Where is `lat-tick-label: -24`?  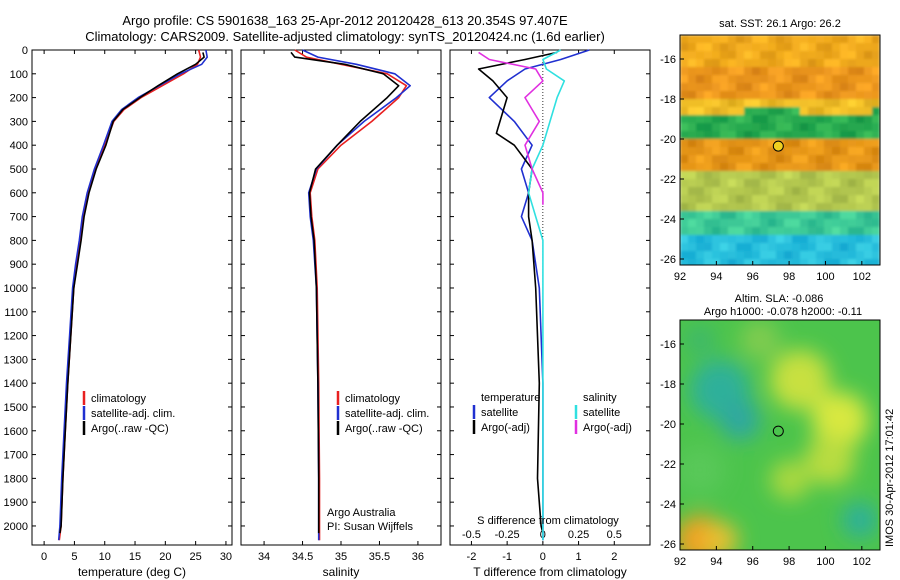 lat-tick-label: -24 is located at coordinates (668, 505).